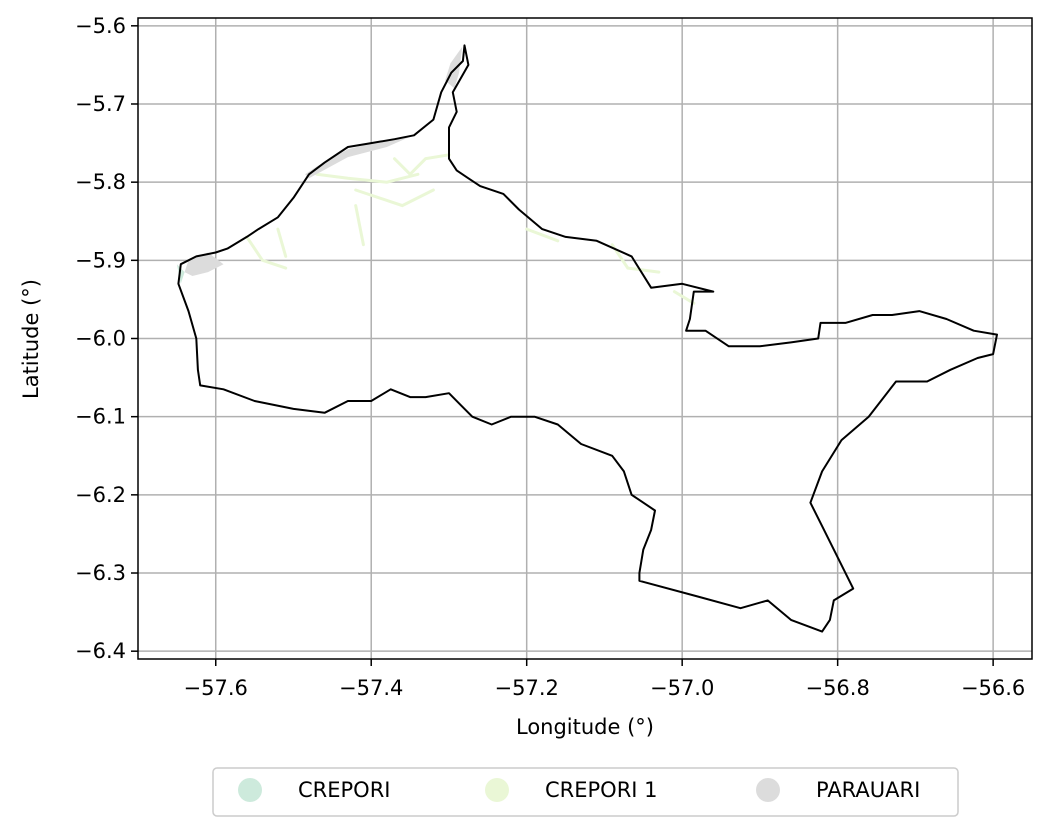  What do you see at coordinates (344, 790) in the screenshot?
I see `legend-label: CREPORI` at bounding box center [344, 790].